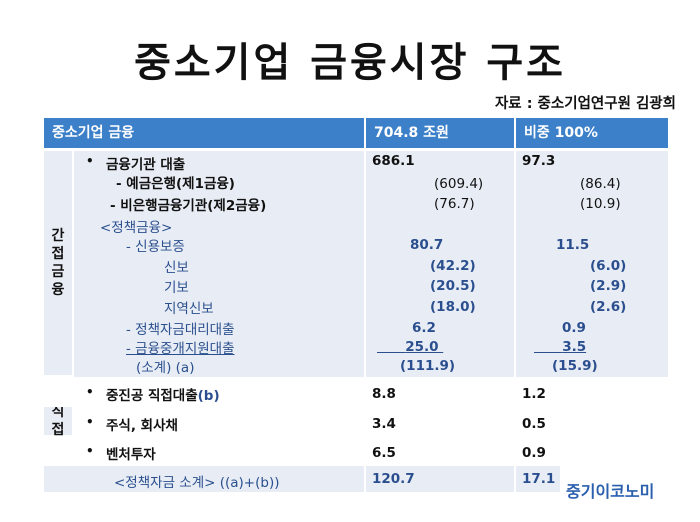 The height and width of the screenshot is (522, 700). I want to click on label-agency-loan: - 정책자금대리대출, so click(180, 330).